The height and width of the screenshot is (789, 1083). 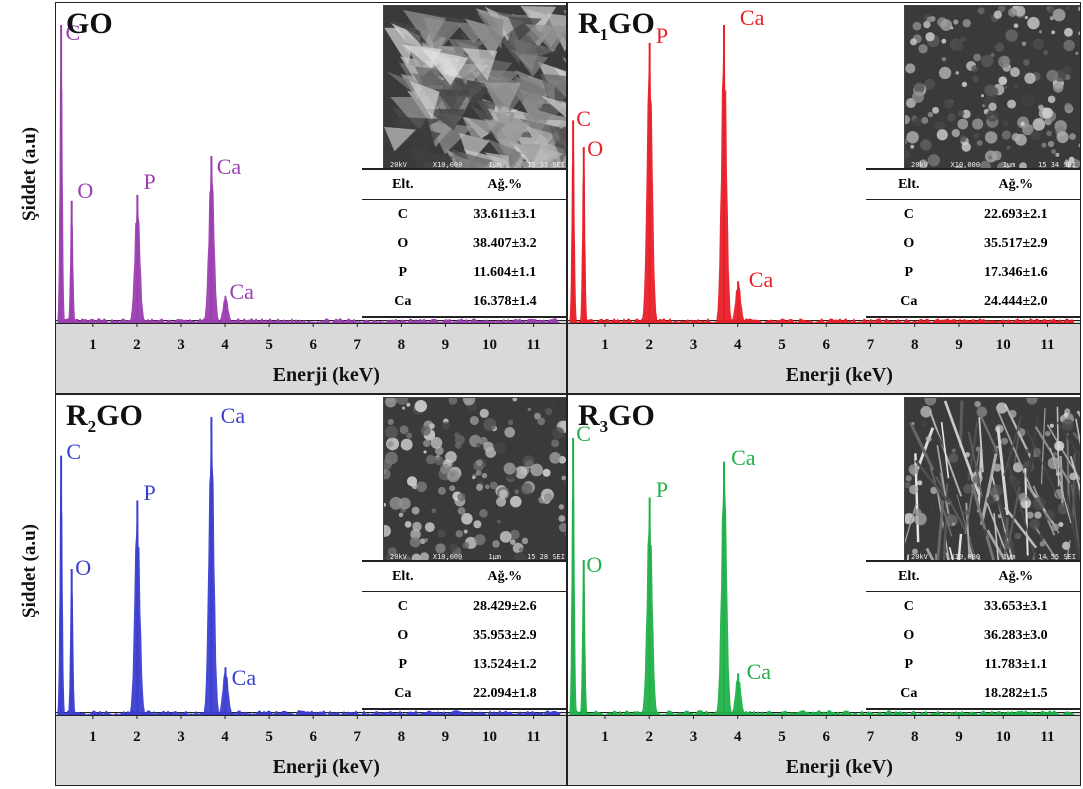 I want to click on weight-percent-cell: 33.611±3.1, so click(x=505, y=215).